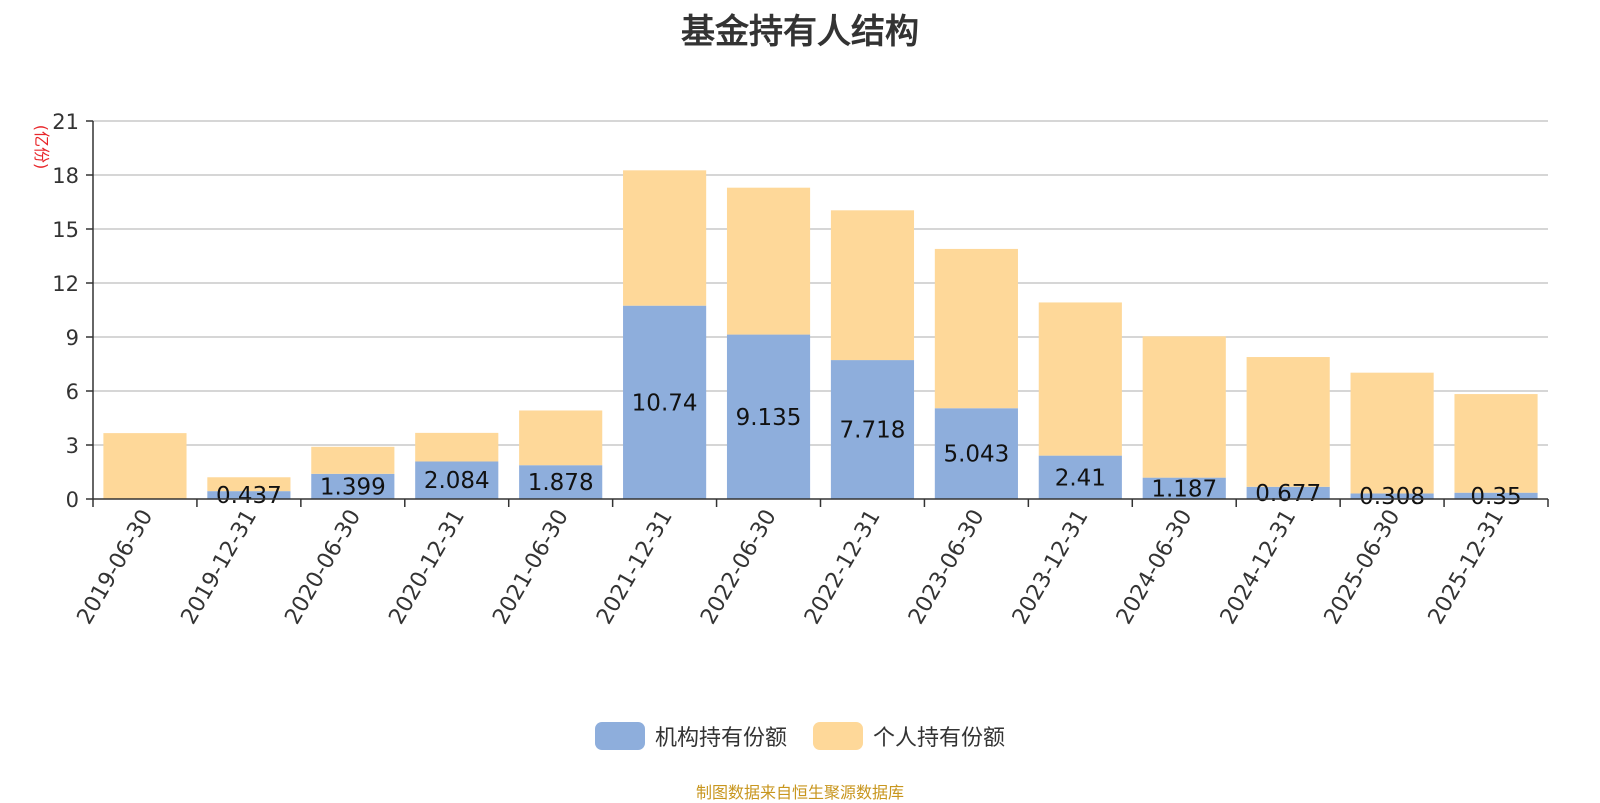 The image size is (1600, 803). Describe the element at coordinates (947, 567) in the screenshot. I see `x-tick-label: 2023-06-30` at that location.